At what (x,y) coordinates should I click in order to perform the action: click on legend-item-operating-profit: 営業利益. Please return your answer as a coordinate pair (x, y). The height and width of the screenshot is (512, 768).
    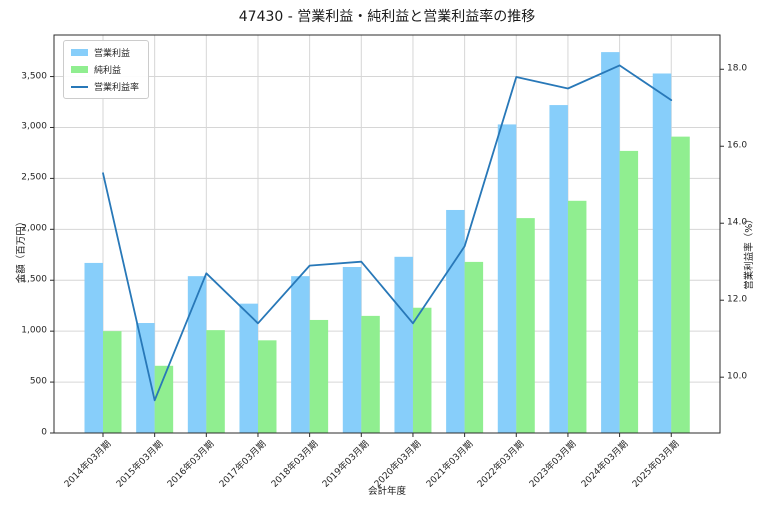
    Looking at the image, I should click on (105, 52).